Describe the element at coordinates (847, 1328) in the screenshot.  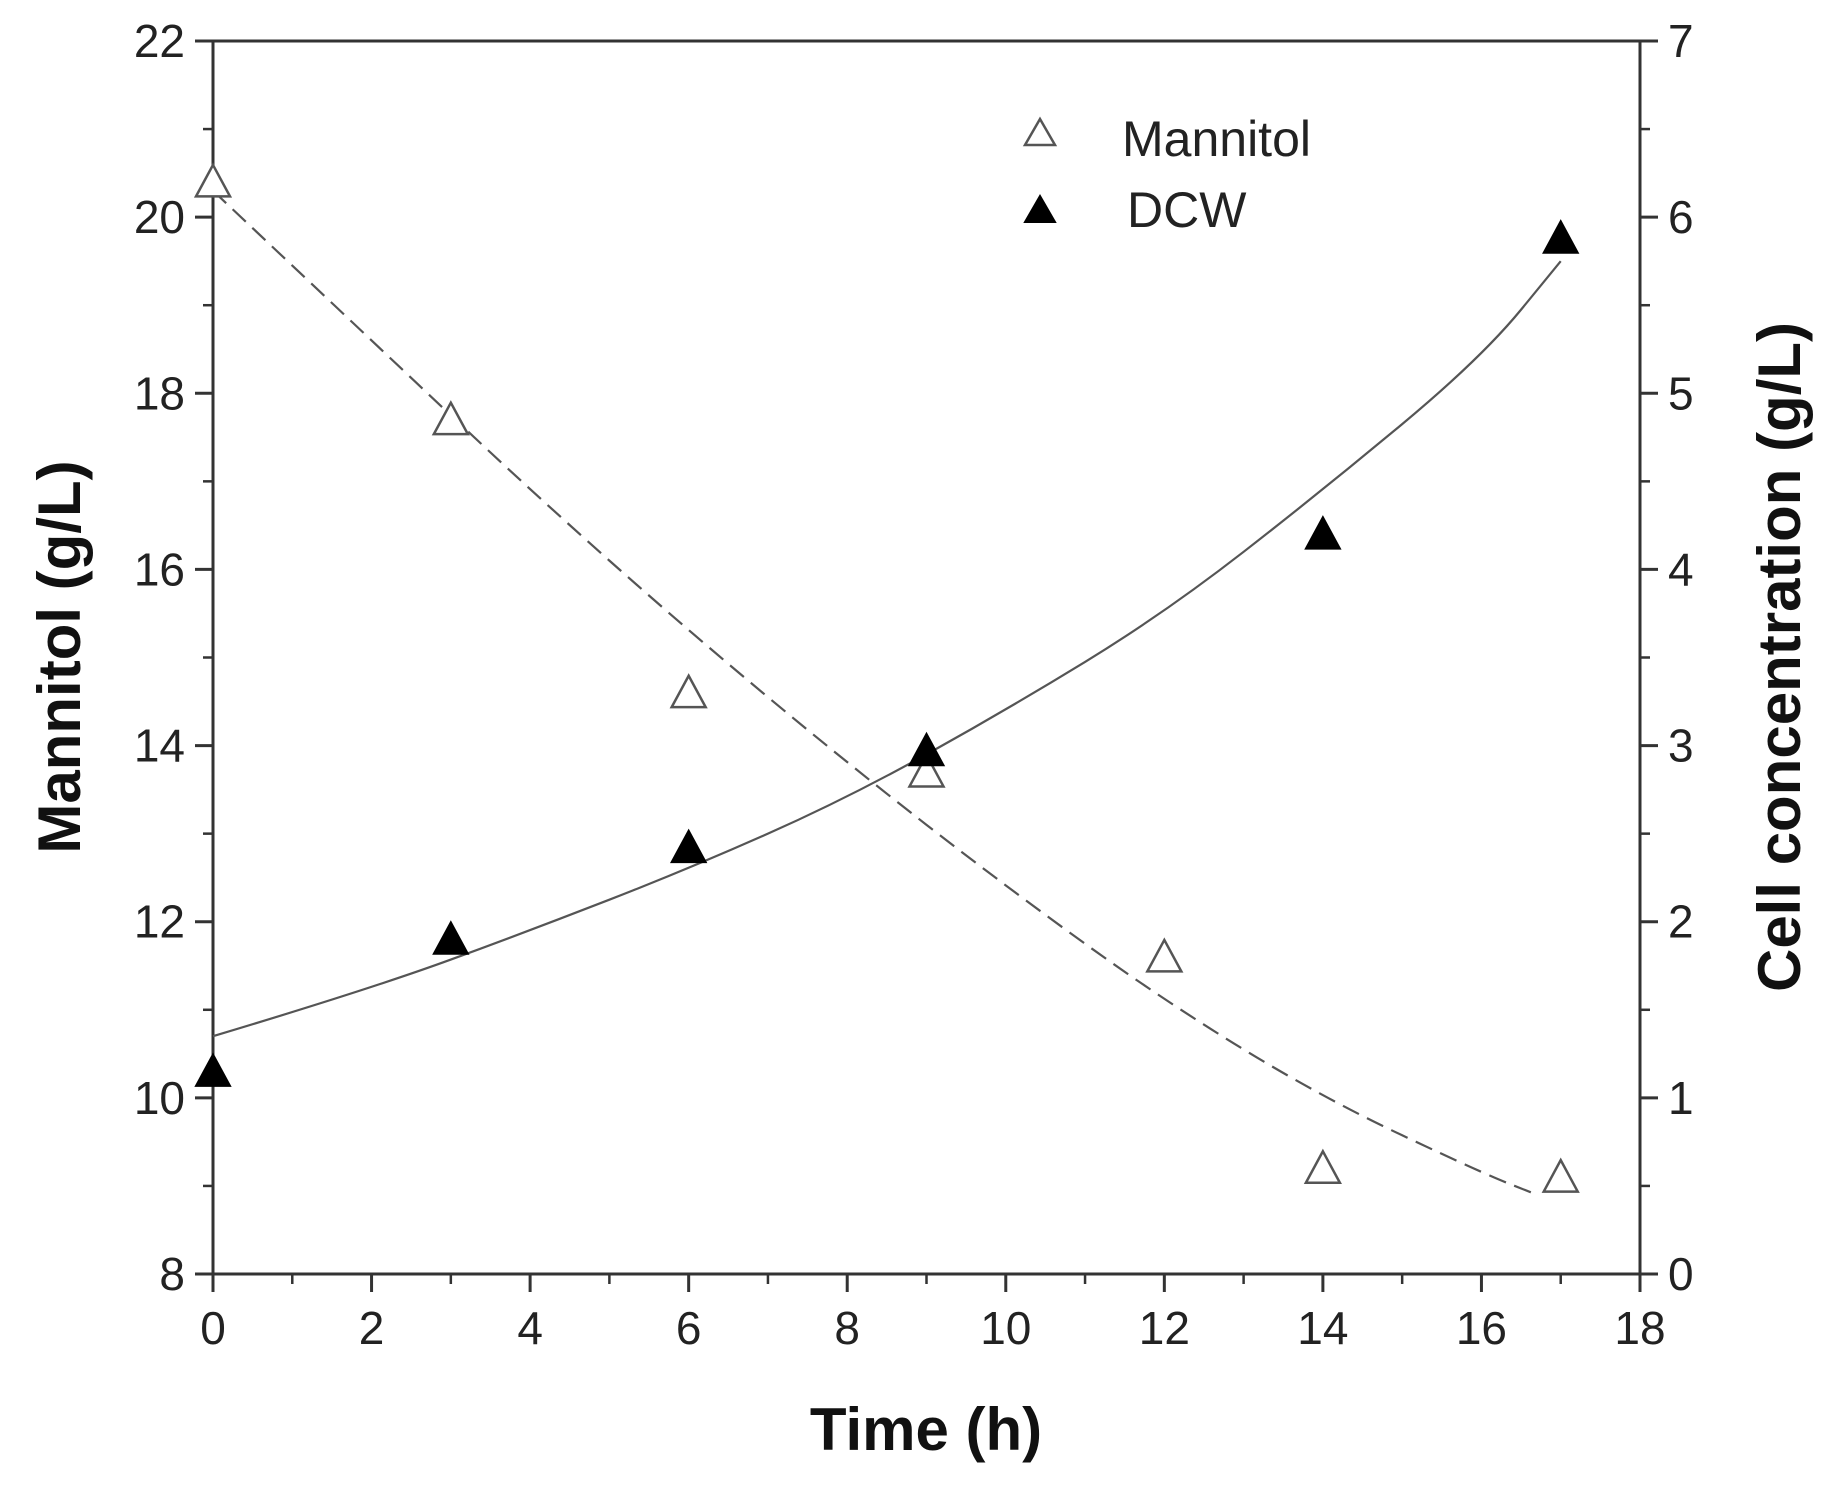
I see `x-tick-label: 8` at that location.